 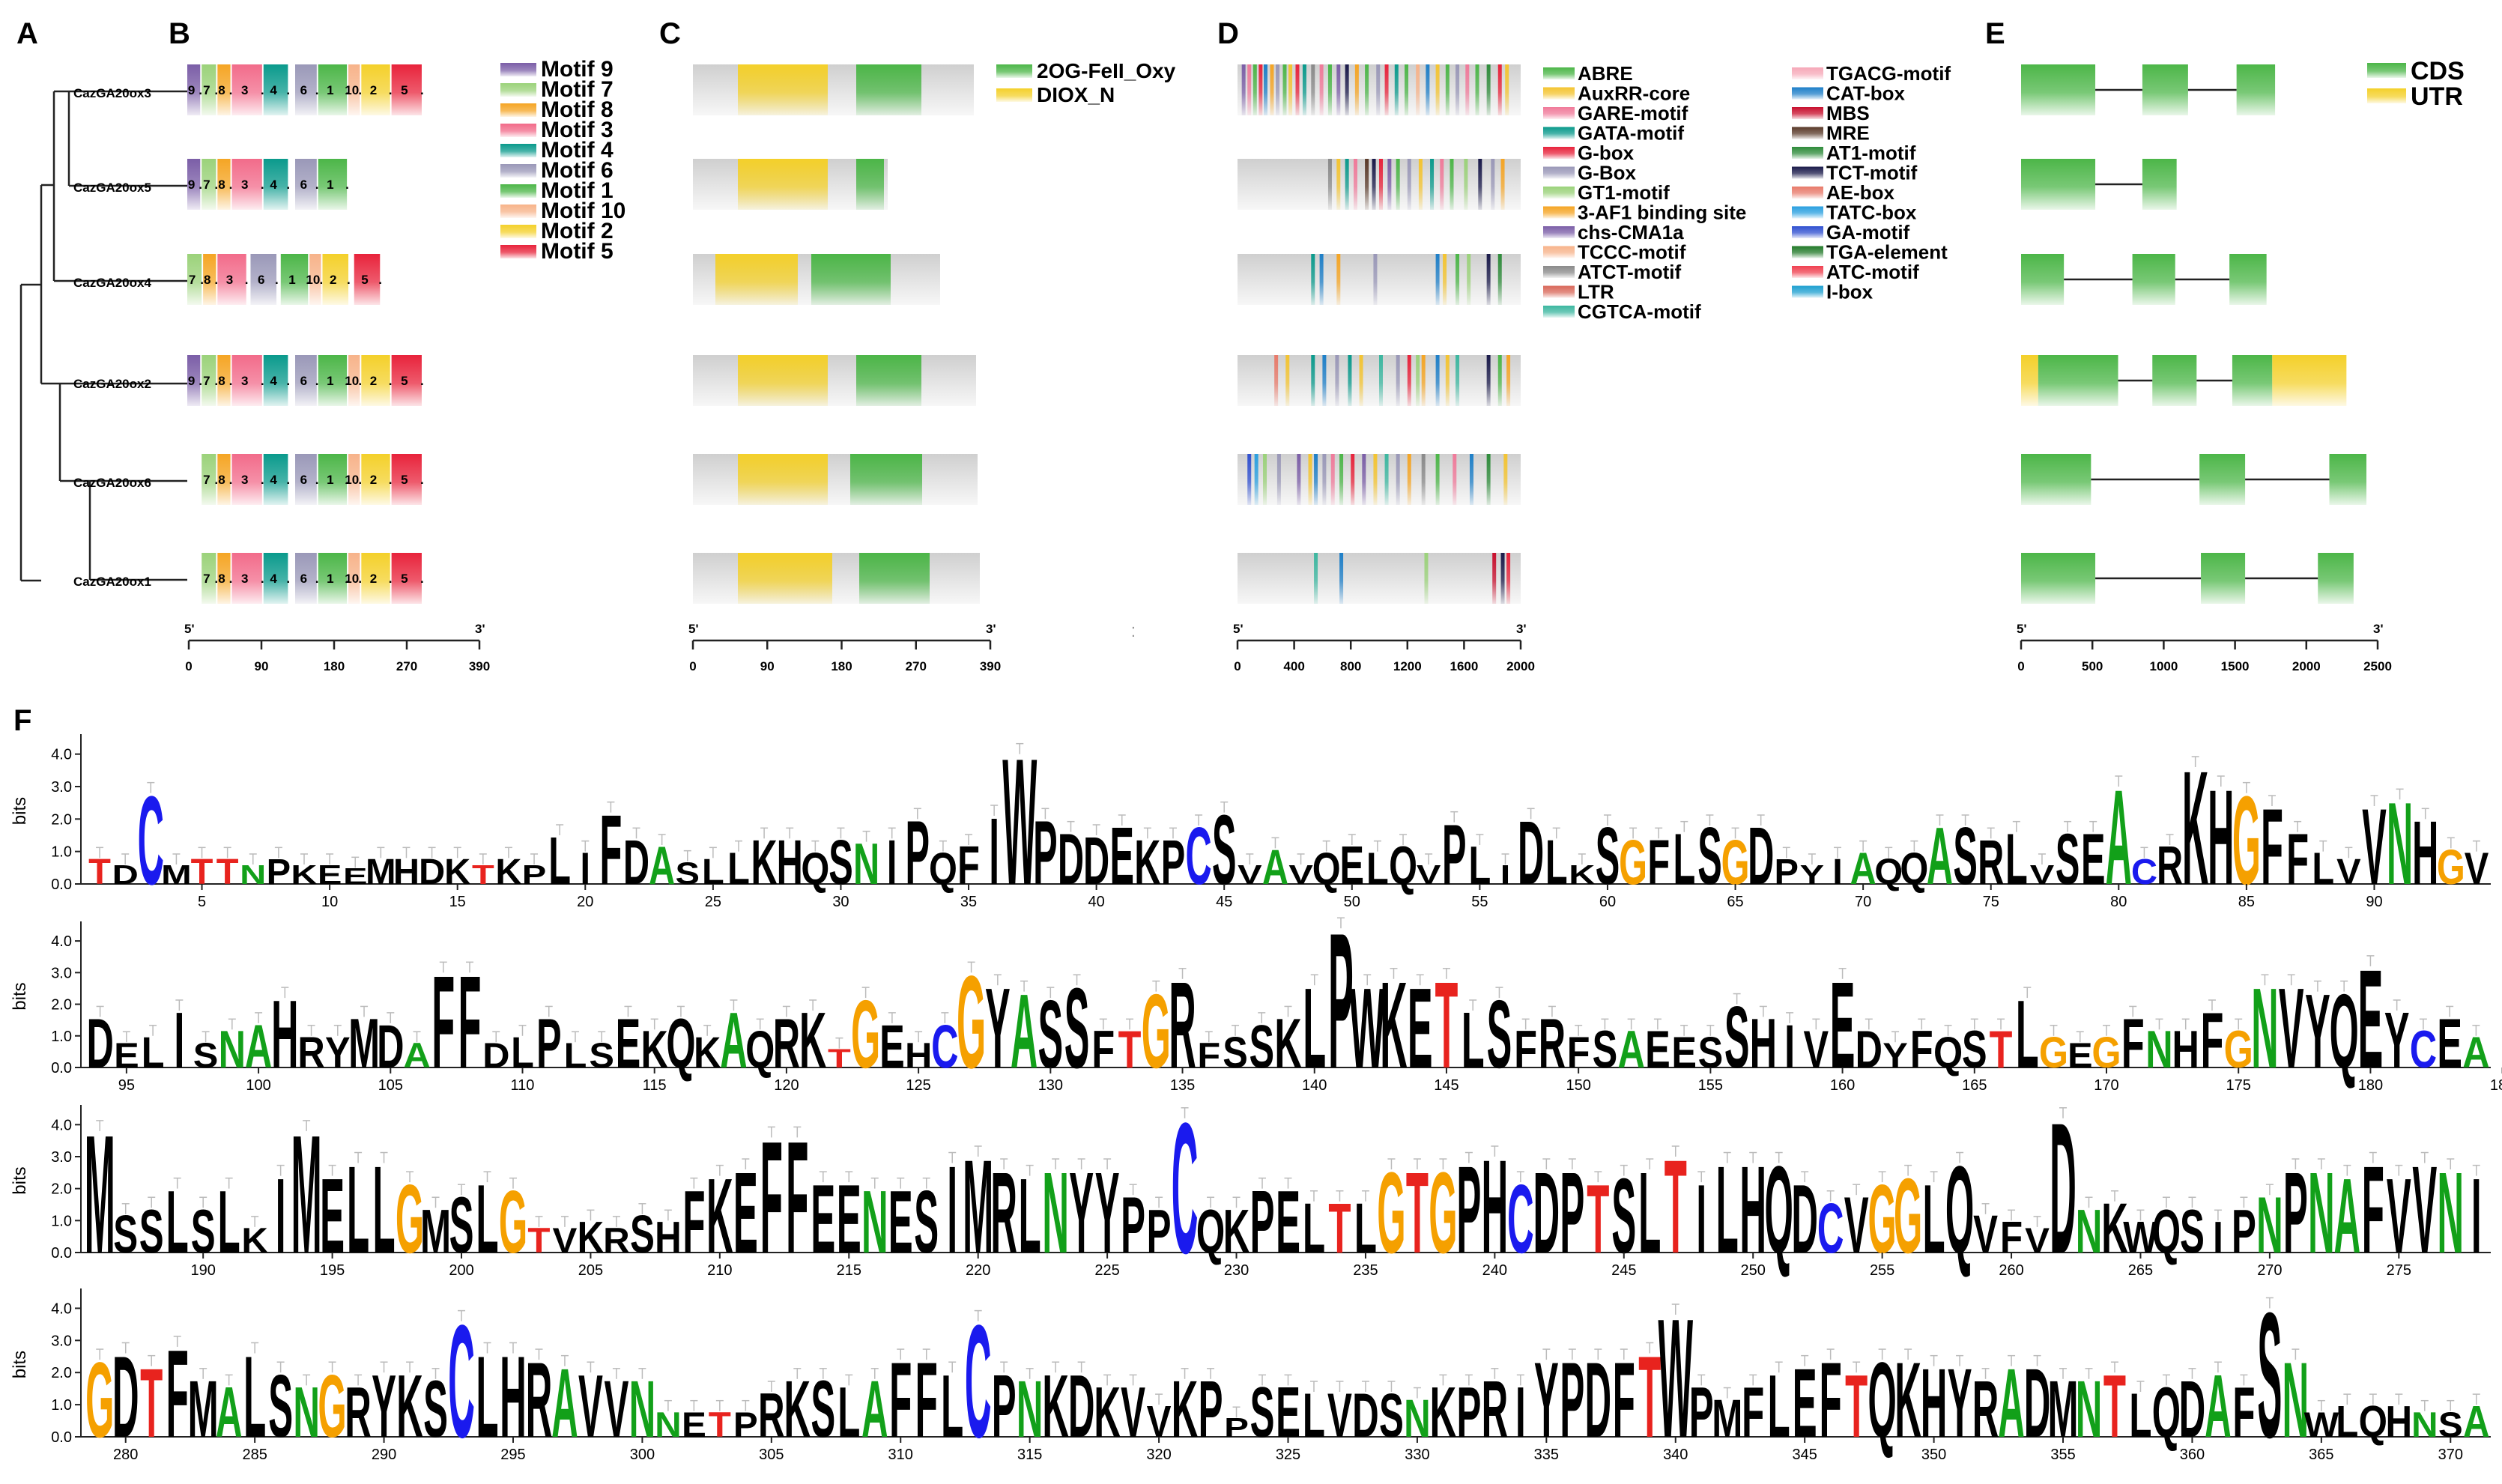 I want to click on svg-text: 3-AF1 binding site, so click(x=1662, y=213).